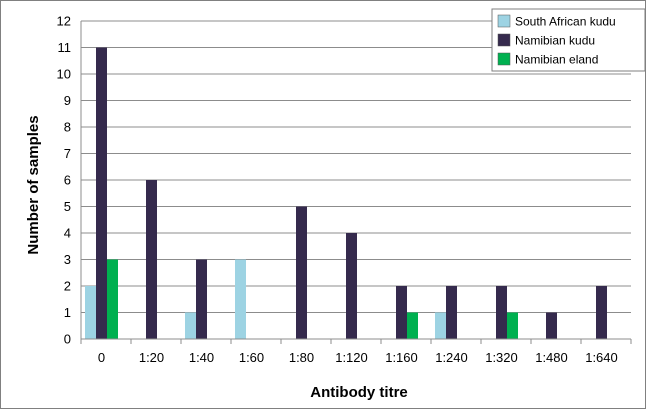  I want to click on legend-label: Namibian kudu, so click(555, 41).